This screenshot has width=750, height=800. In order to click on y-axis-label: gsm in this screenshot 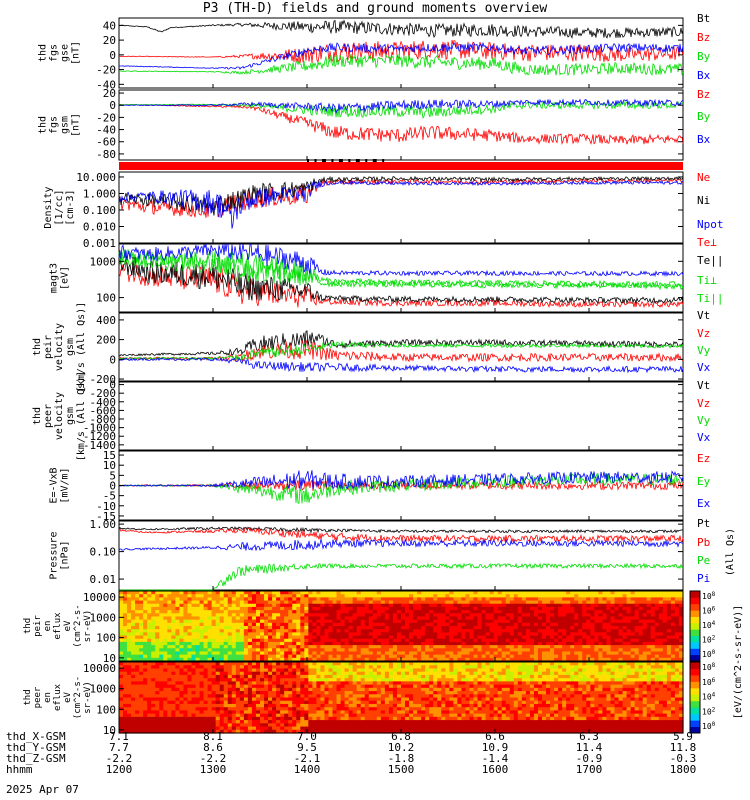, I will do `click(65, 125)`.